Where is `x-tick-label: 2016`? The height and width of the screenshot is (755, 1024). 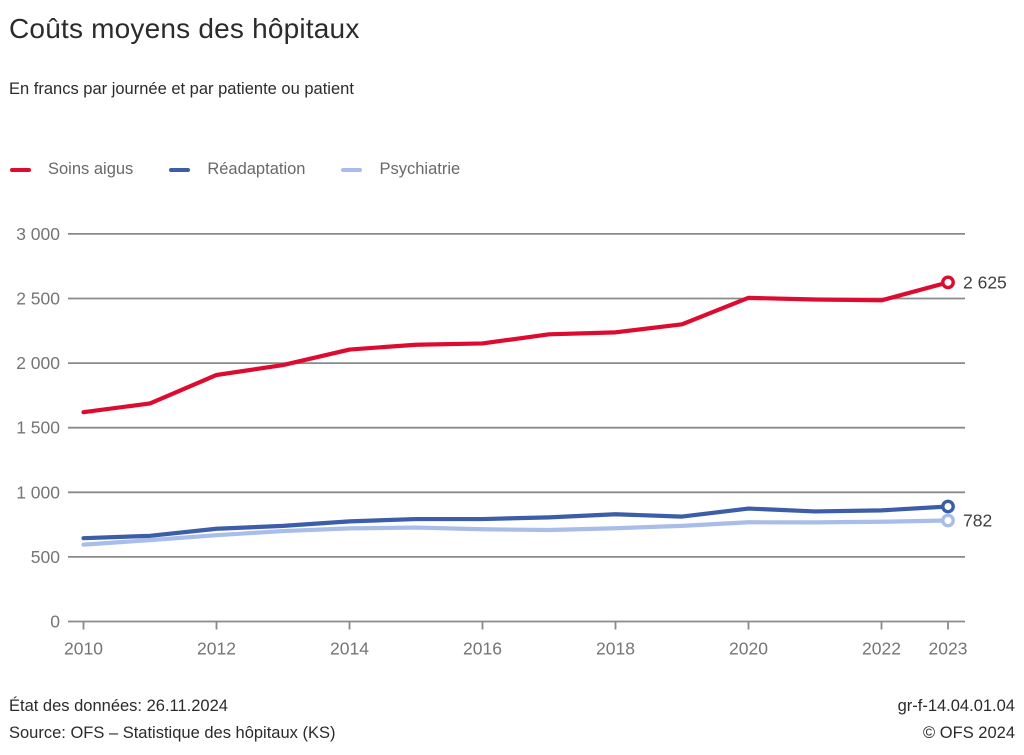 x-tick-label: 2016 is located at coordinates (482, 649).